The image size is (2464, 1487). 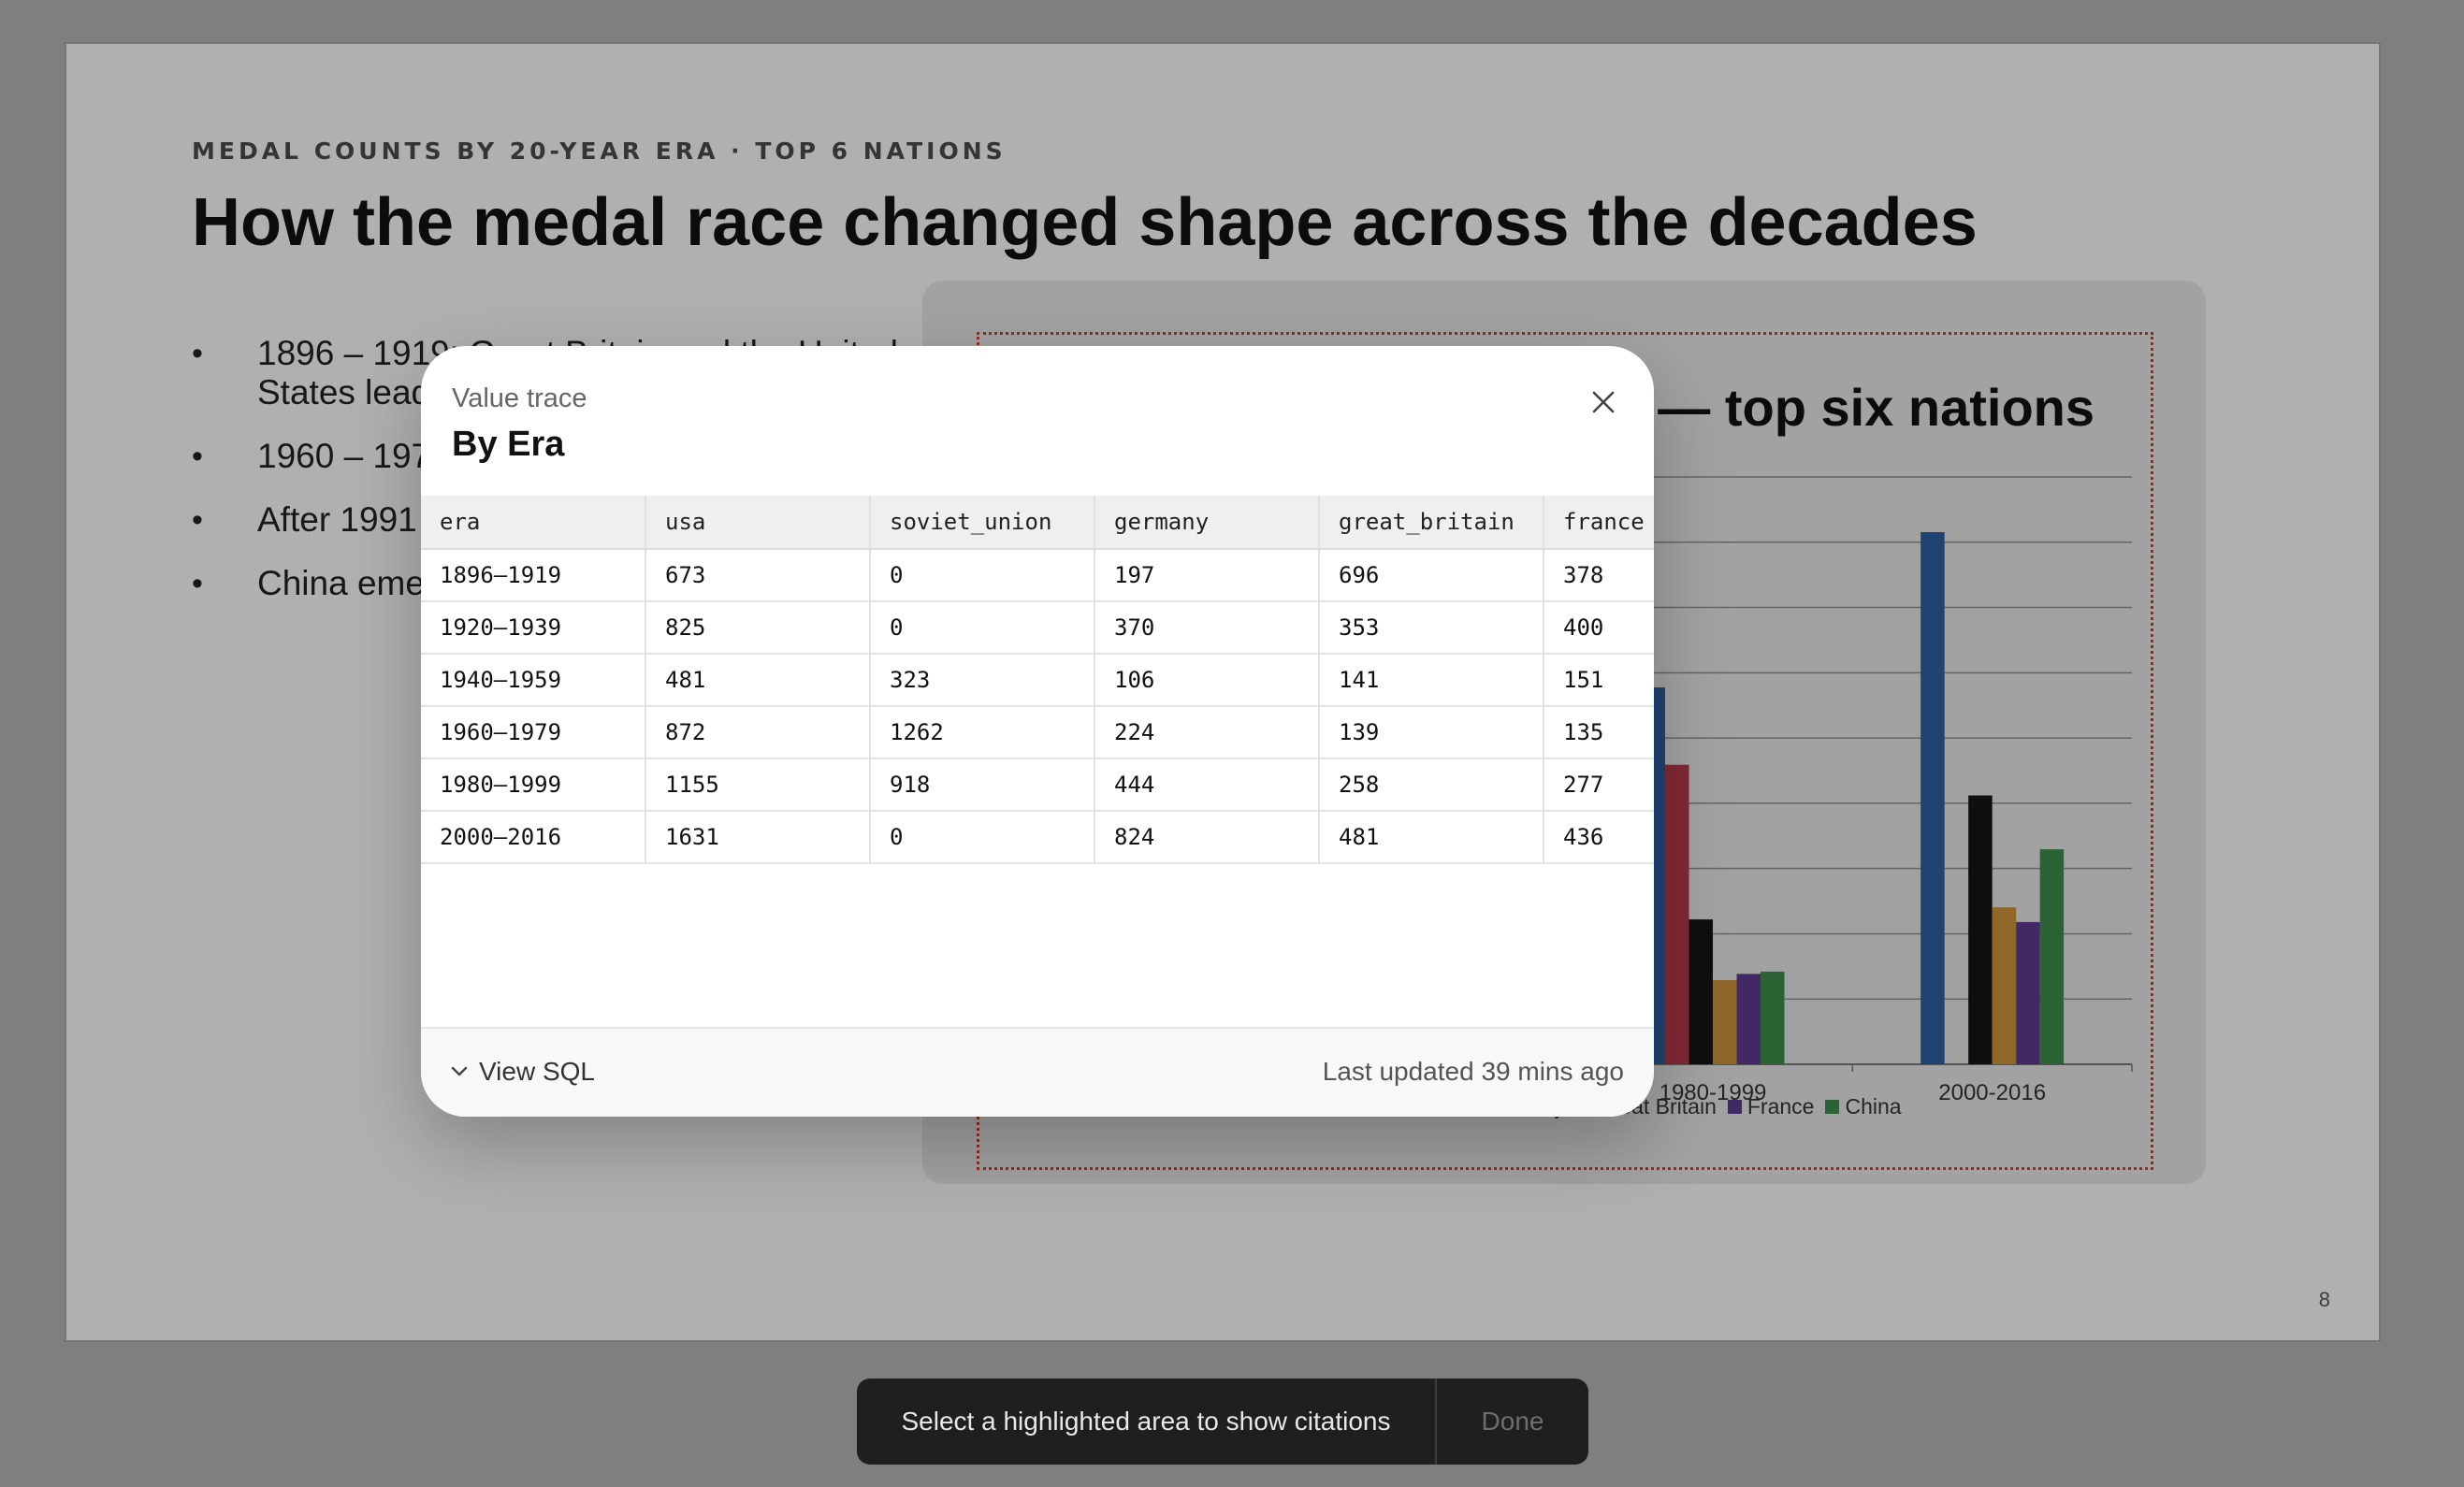 What do you see at coordinates (982, 785) in the screenshot?
I see `table-cell: 918` at bounding box center [982, 785].